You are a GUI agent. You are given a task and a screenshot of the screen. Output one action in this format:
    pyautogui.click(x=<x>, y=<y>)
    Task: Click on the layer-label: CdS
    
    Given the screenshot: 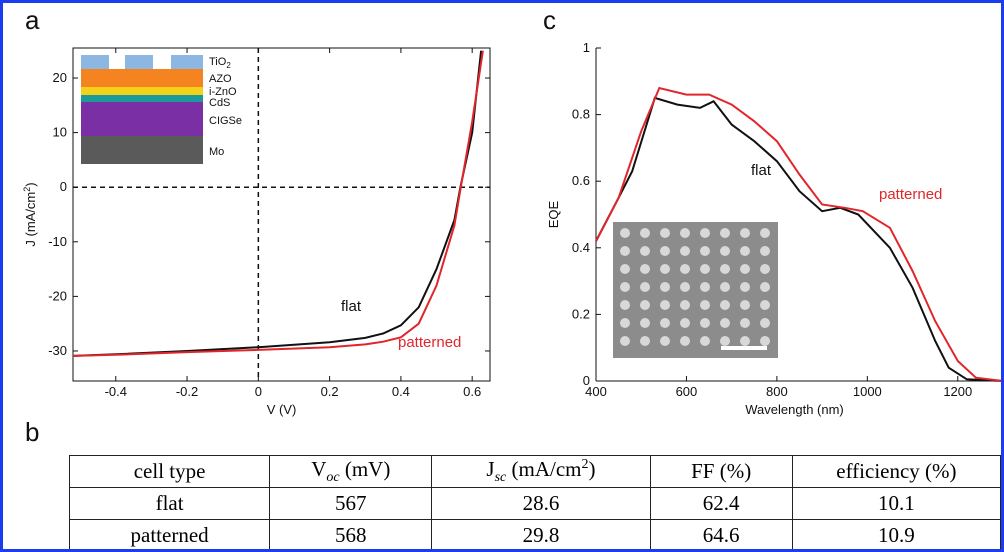 What is the action you would take?
    pyautogui.click(x=219, y=103)
    